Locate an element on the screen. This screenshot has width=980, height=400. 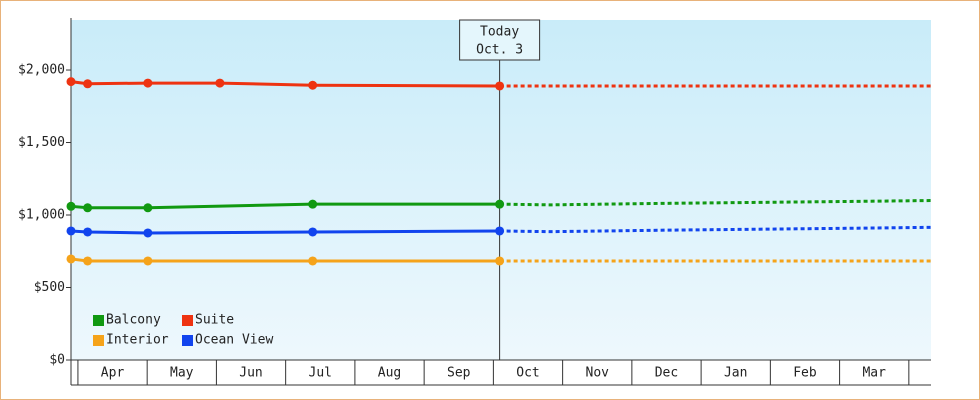
x-tick-label: Feb is located at coordinates (805, 373).